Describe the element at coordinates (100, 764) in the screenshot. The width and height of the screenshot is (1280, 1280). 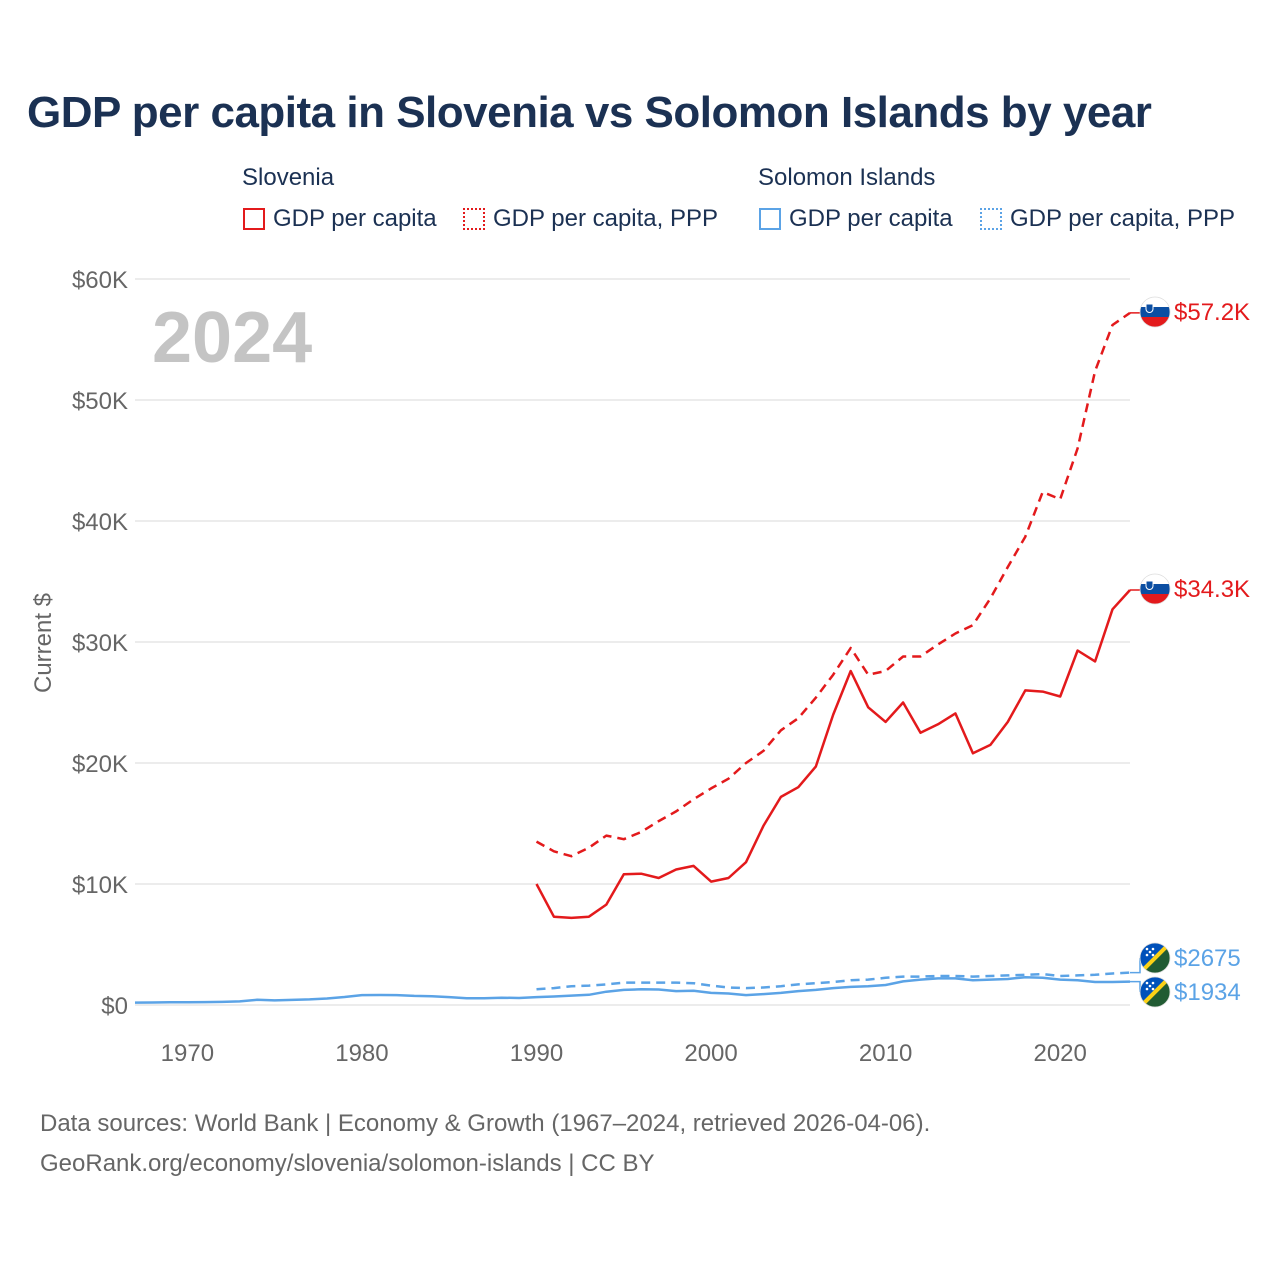
I see `y-tick-label: $20K` at that location.